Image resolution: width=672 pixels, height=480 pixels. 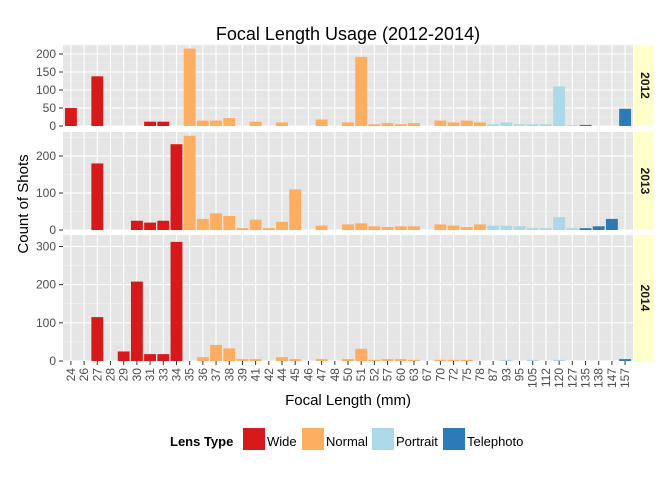 I want to click on legend-key-wide, so click(x=254, y=439).